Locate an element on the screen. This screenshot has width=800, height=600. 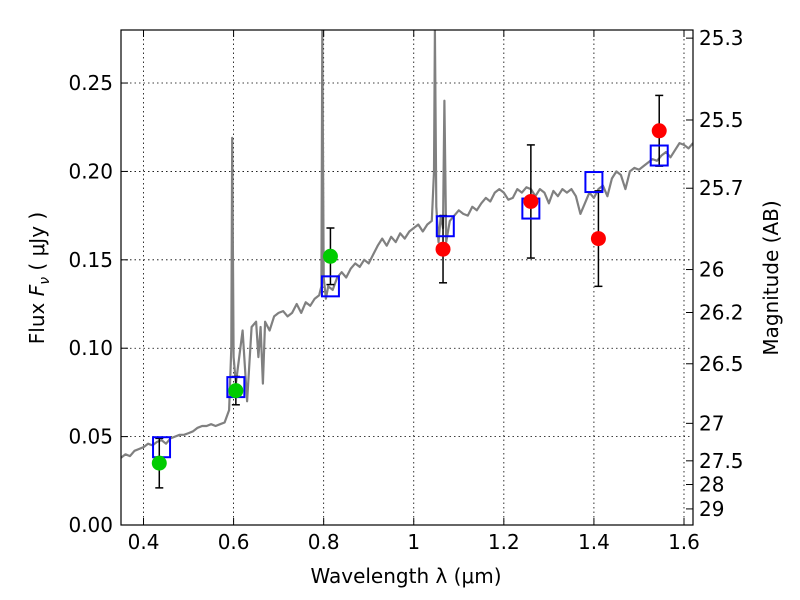
y2-axis-label: Magnitude (AB) is located at coordinates (771, 277).